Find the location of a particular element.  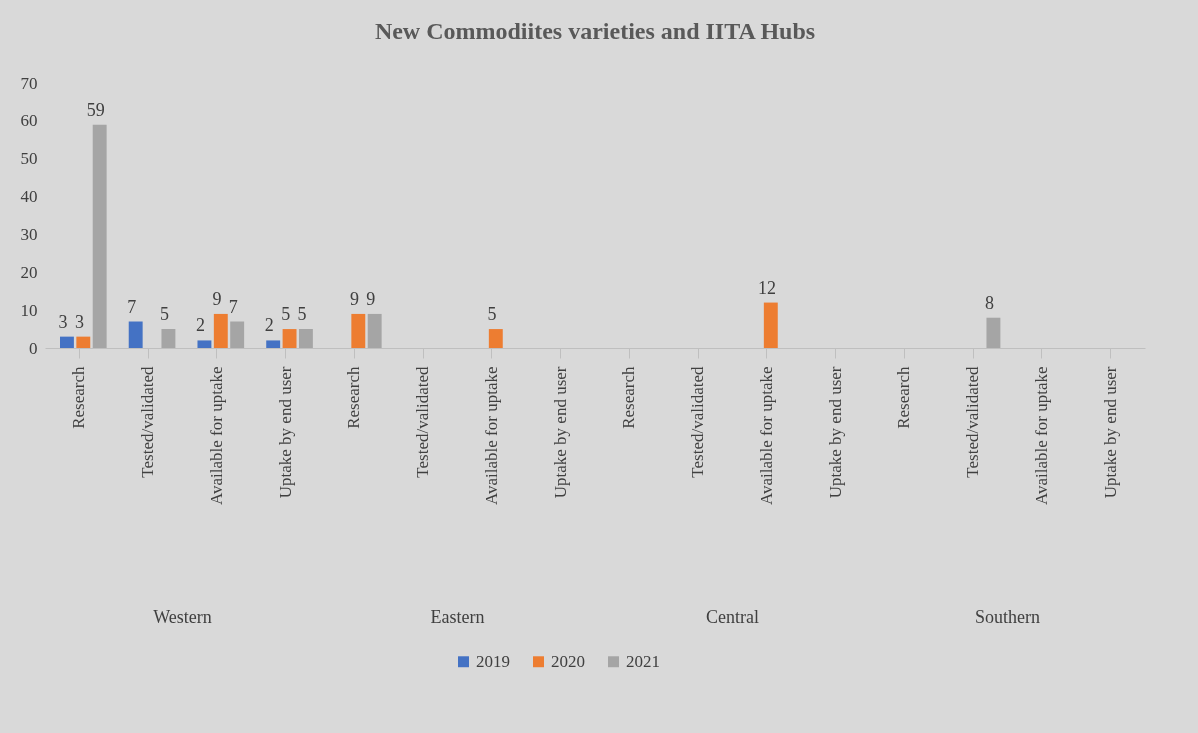

y-tick-label: 10 is located at coordinates (29, 310).